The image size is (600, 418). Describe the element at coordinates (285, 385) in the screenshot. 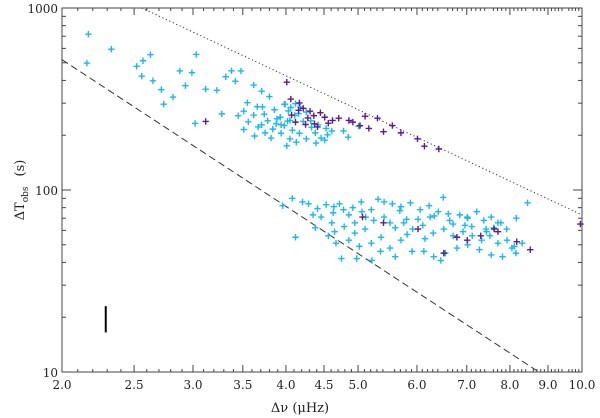

I see `x-tick-label: 4.0` at that location.